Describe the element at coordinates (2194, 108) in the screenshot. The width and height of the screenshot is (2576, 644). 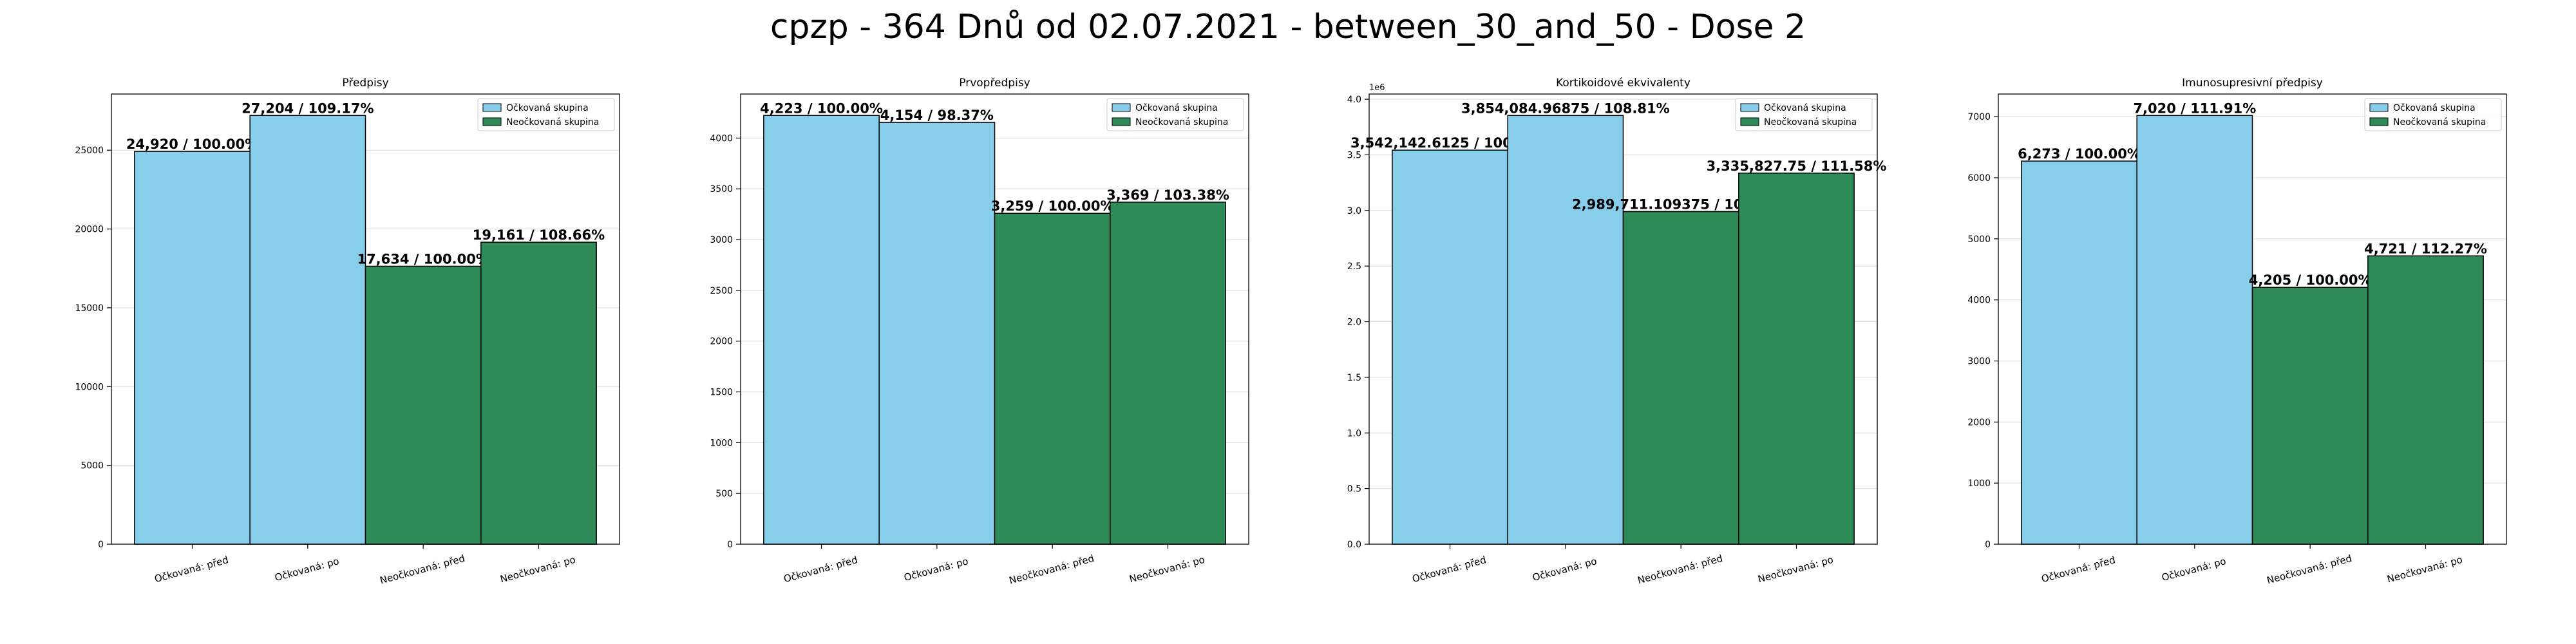
I see `data-label: 7,020 / 111.91%` at that location.